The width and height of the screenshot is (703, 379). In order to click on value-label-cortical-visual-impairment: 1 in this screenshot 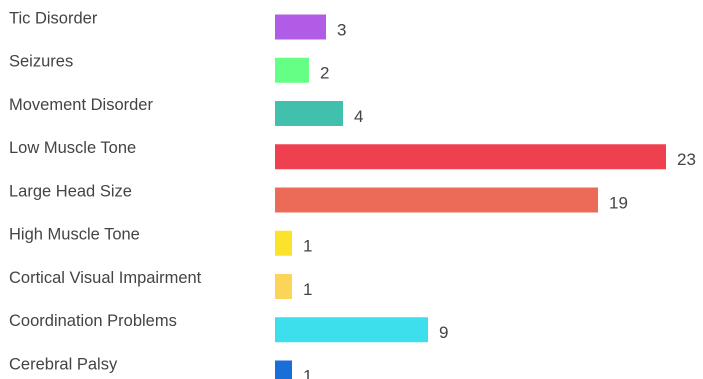, I will do `click(307, 289)`.